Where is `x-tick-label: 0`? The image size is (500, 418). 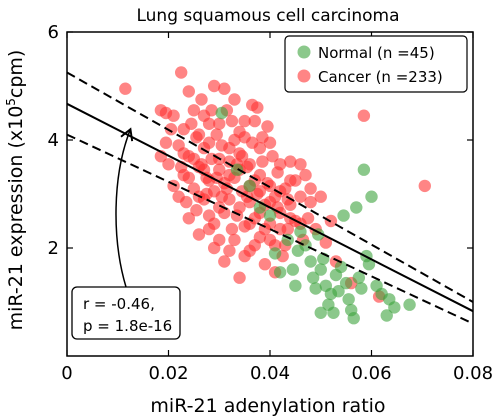
x-tick-label: 0 is located at coordinates (66, 373).